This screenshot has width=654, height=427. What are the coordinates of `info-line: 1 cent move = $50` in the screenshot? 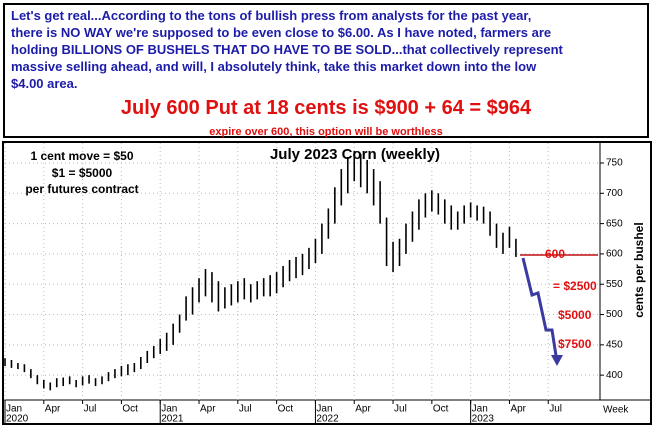 It's located at (81, 156).